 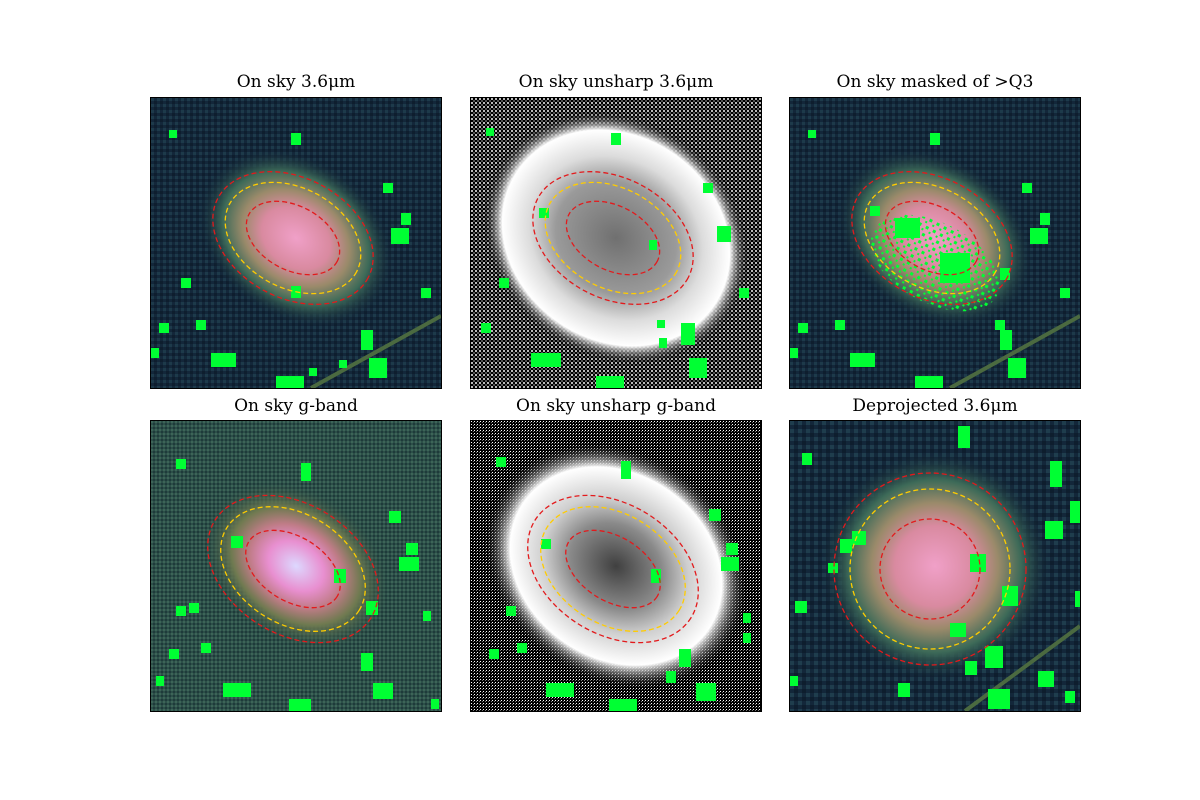 I want to click on panel-on-sky-g, so click(x=296, y=566).